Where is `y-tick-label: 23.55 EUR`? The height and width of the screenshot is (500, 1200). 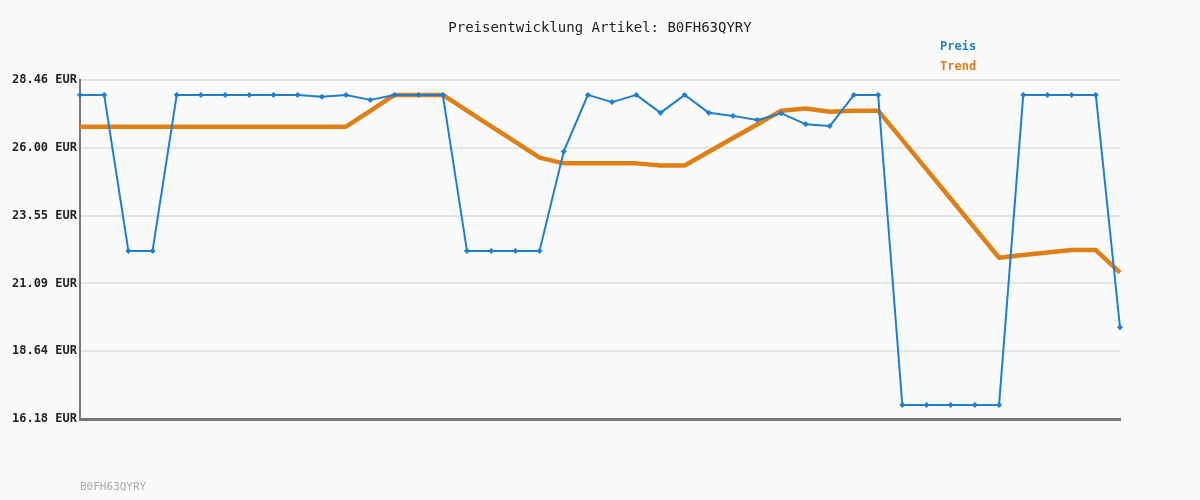 y-tick-label: 23.55 EUR is located at coordinates (44, 214).